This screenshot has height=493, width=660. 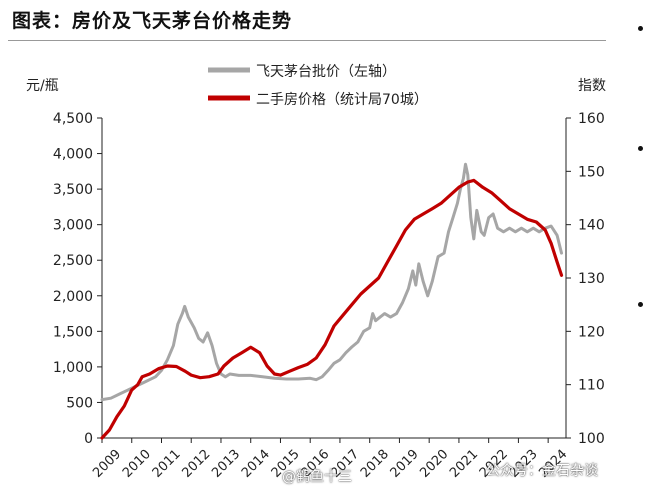 I want to click on left-axis-tick-label: 4,000, so click(x=73, y=155).